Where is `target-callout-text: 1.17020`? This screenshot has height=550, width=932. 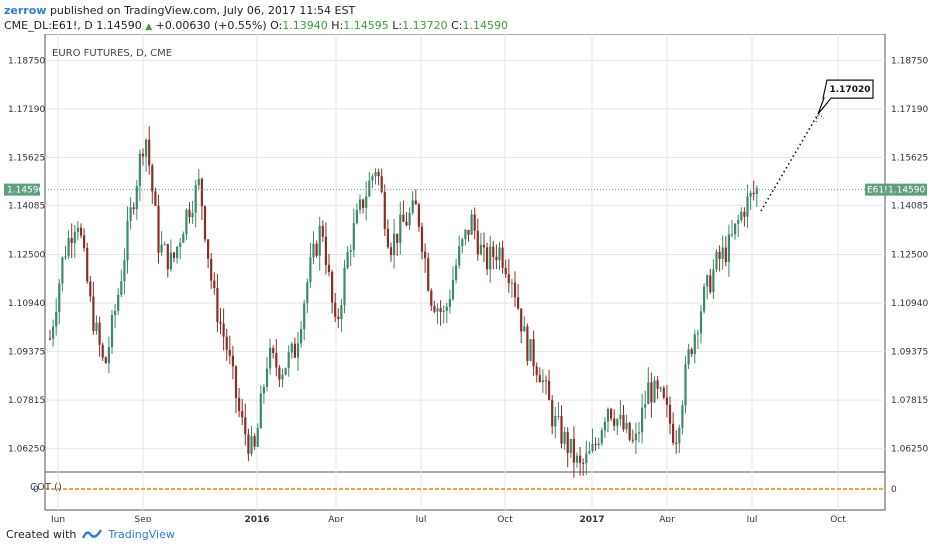
target-callout-text: 1.17020 is located at coordinates (850, 90).